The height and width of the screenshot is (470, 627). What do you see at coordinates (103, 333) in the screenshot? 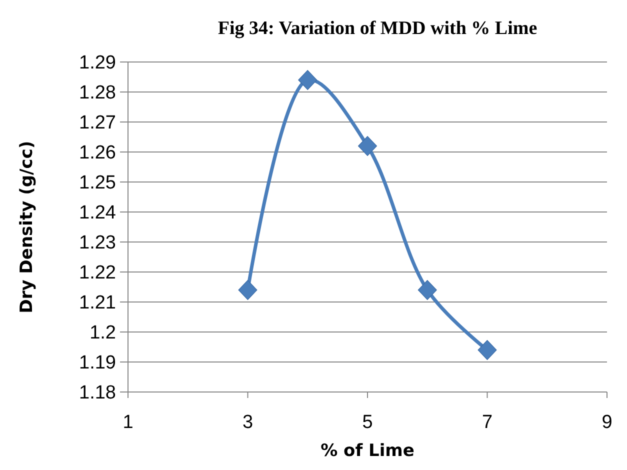
I see `y-tick-label: 1.2` at bounding box center [103, 333].